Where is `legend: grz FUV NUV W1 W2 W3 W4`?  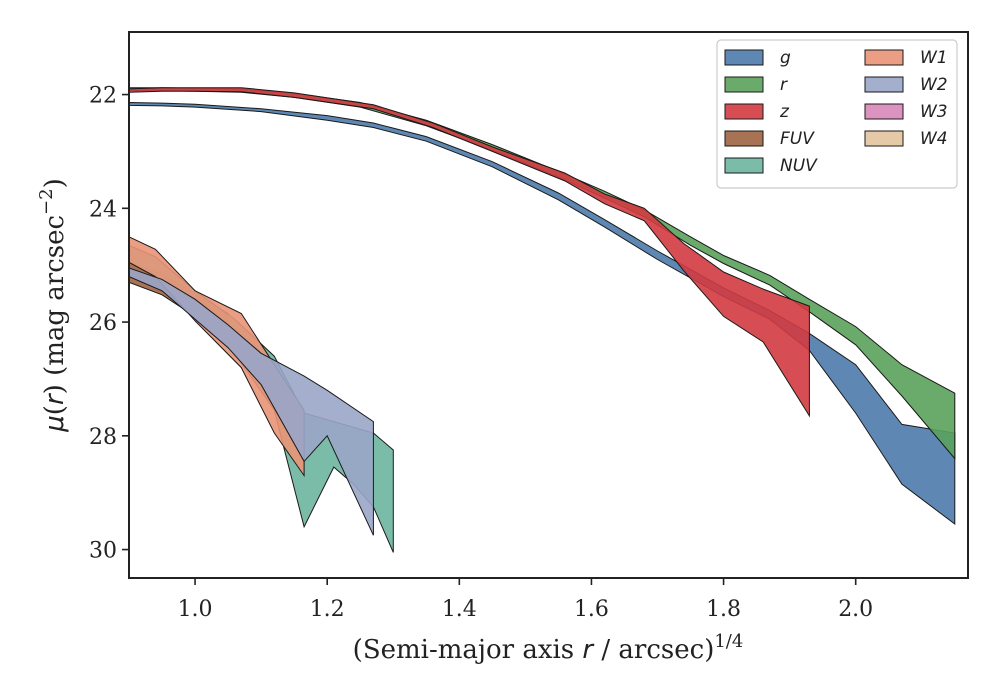 legend: grz FUV NUV W1 W2 W3 W4 is located at coordinates (837, 114).